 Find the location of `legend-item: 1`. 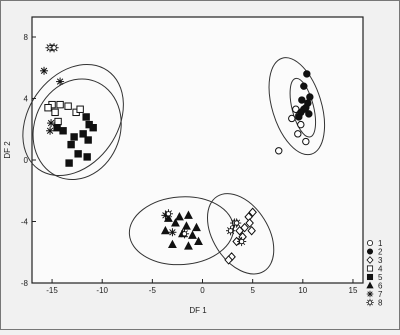

legend-item: 1 is located at coordinates (374, 243).